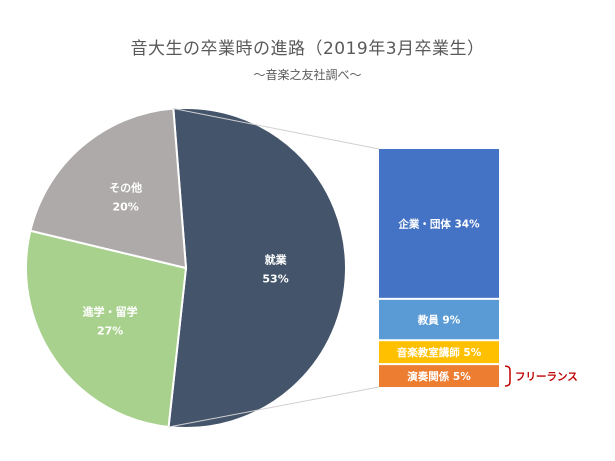  What do you see at coordinates (126, 206) in the screenshot?
I see `pie-value-2: 20%` at bounding box center [126, 206].